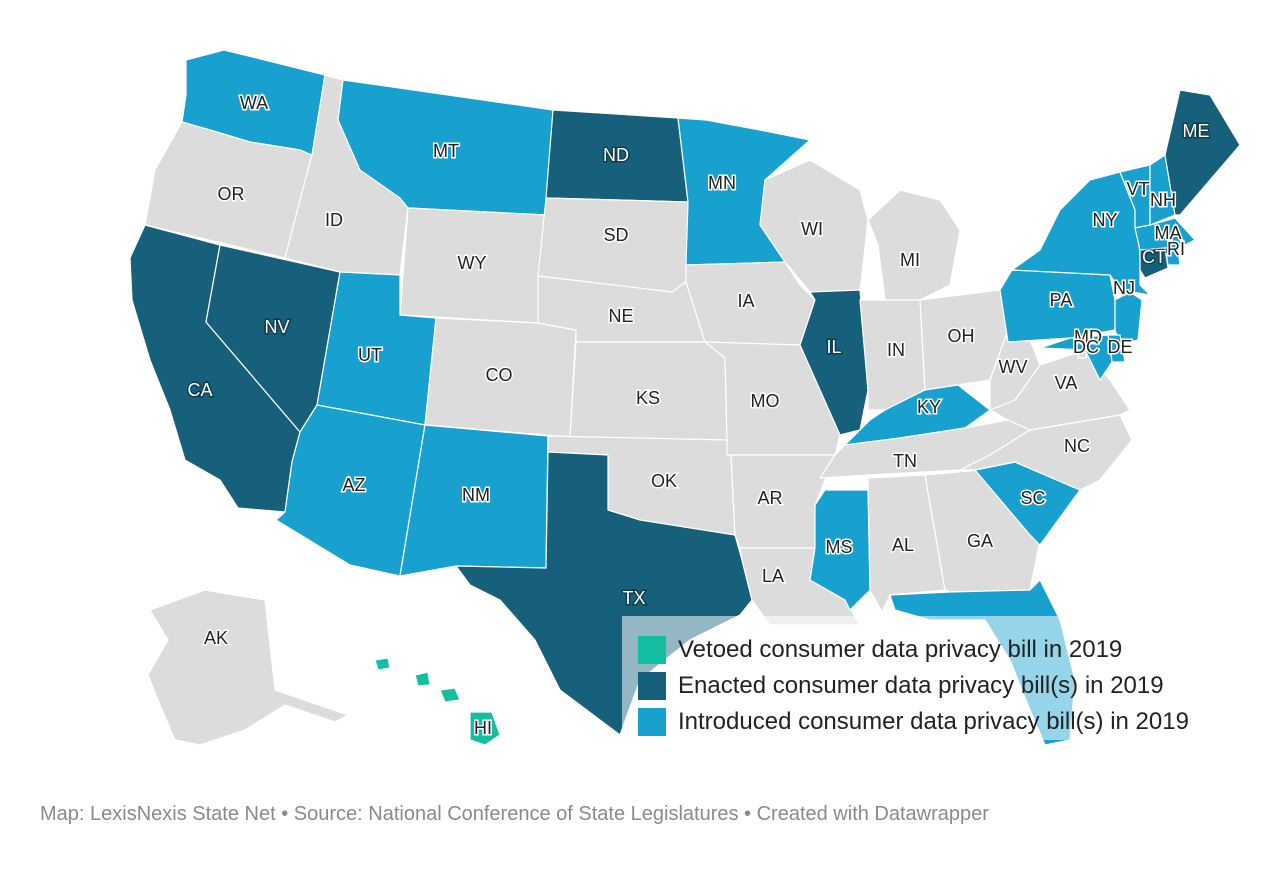 The width and height of the screenshot is (1280, 880). What do you see at coordinates (231, 194) in the screenshot?
I see `state-label-OR: OR` at bounding box center [231, 194].